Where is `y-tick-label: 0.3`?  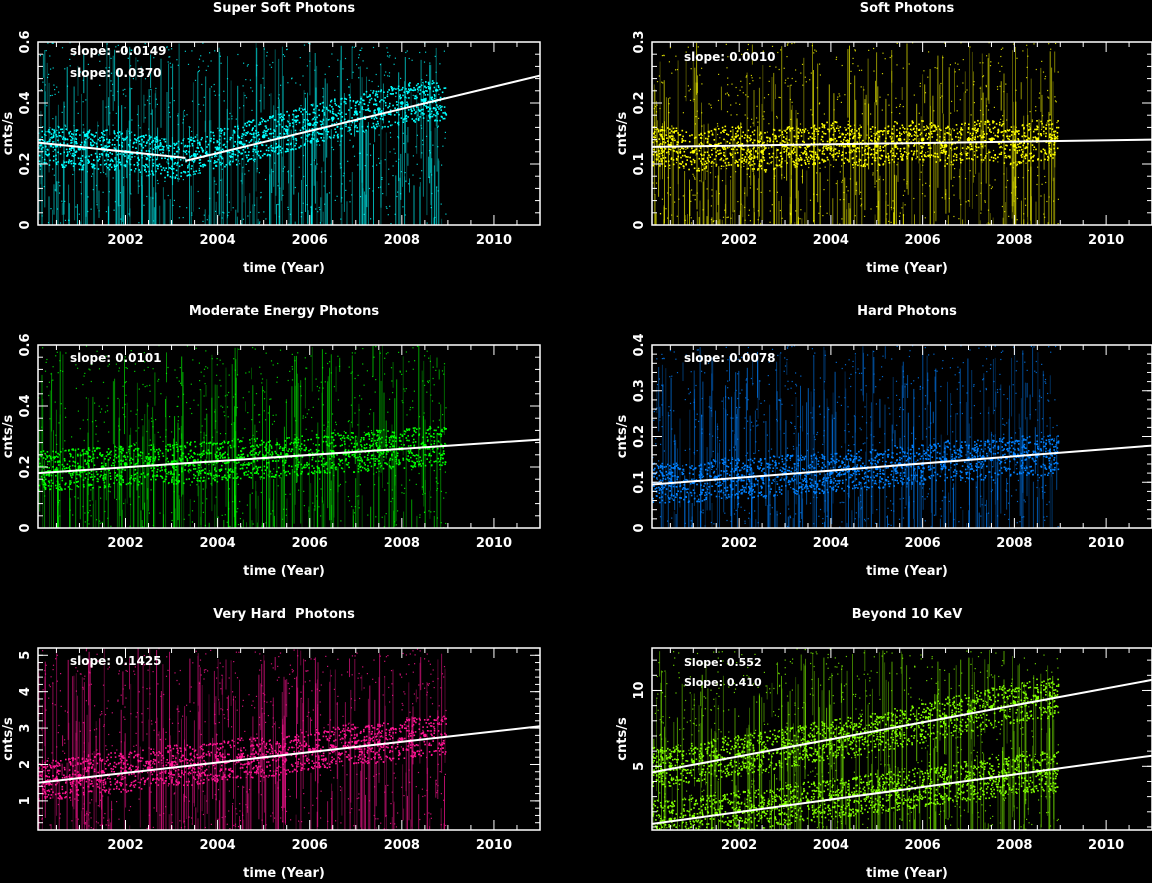 y-tick-label: 0.3 is located at coordinates (639, 41).